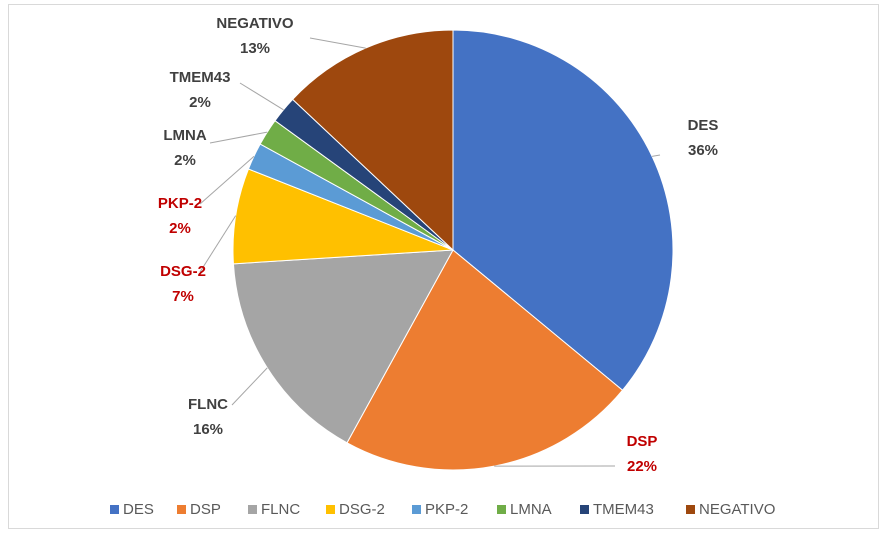 This screenshot has width=885, height=533. Describe the element at coordinates (280, 509) in the screenshot. I see `legend-label: FLNC` at that location.